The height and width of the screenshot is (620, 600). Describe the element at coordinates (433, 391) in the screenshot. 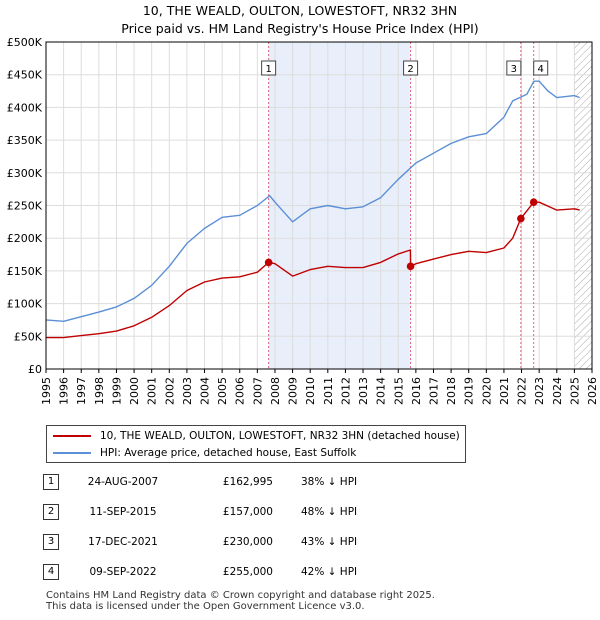

I see `x-tick-label: 2017` at that location.